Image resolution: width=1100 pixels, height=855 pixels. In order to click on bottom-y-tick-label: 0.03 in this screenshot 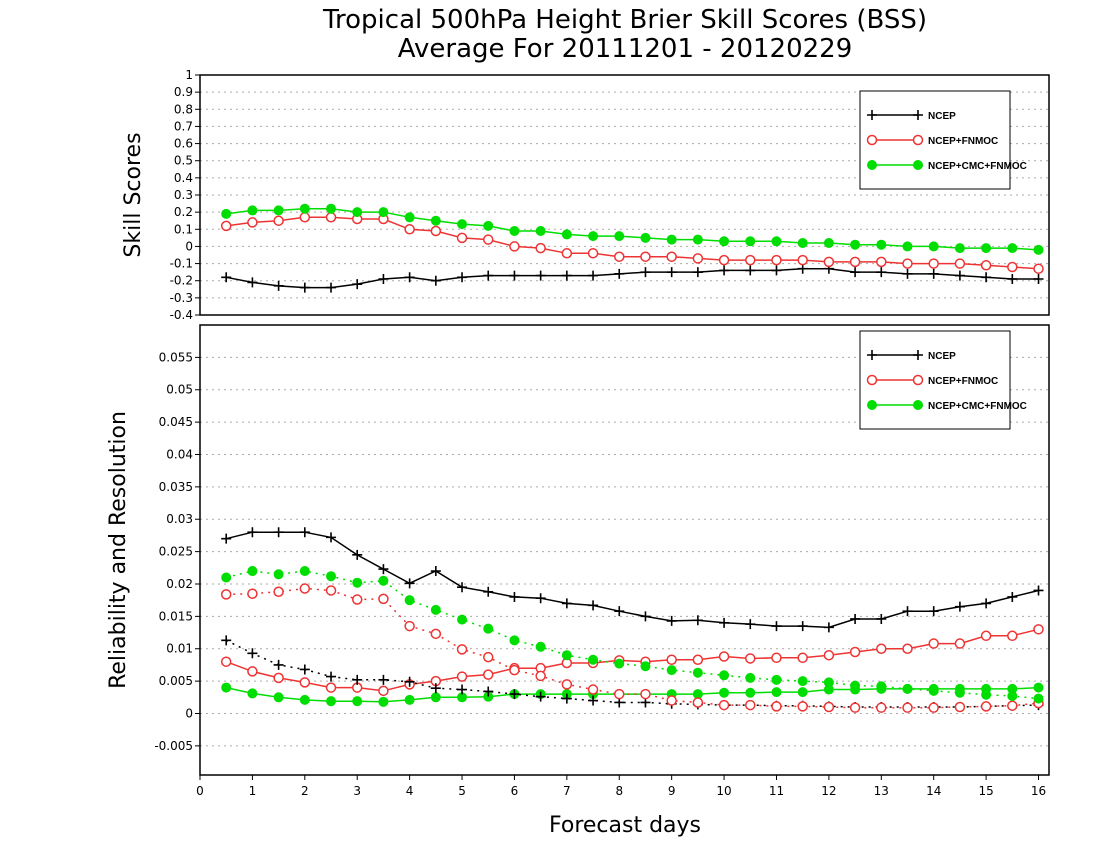, I will do `click(179, 519)`.